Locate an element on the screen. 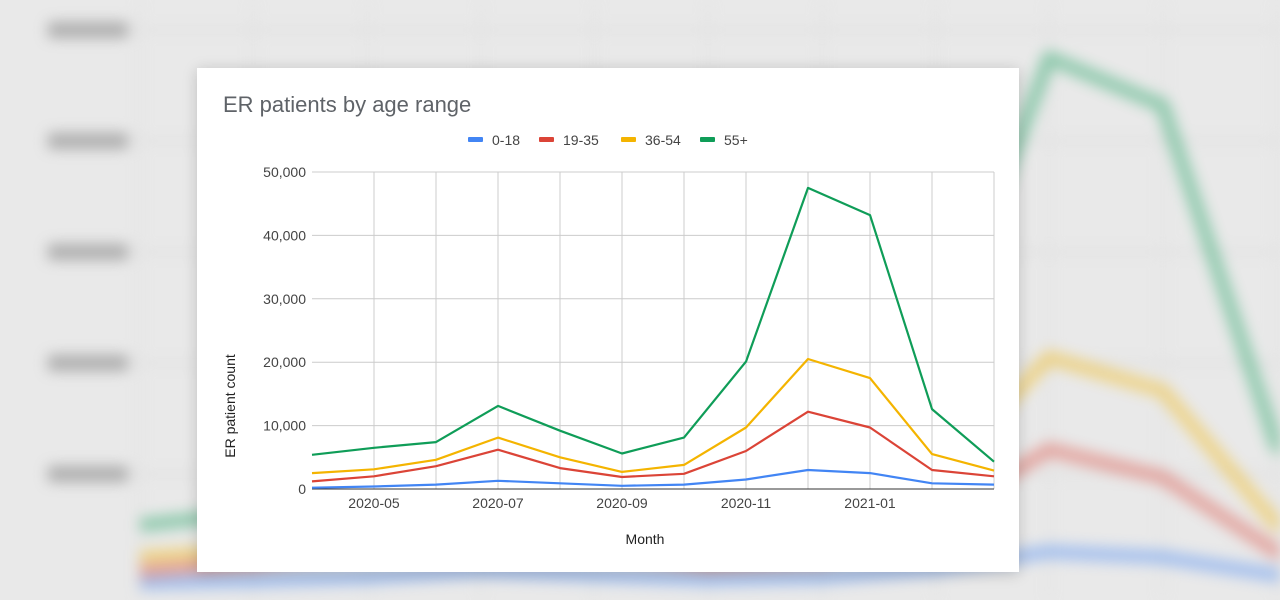 This screenshot has height=600, width=1280. y-tick-label: 0 is located at coordinates (302, 489).